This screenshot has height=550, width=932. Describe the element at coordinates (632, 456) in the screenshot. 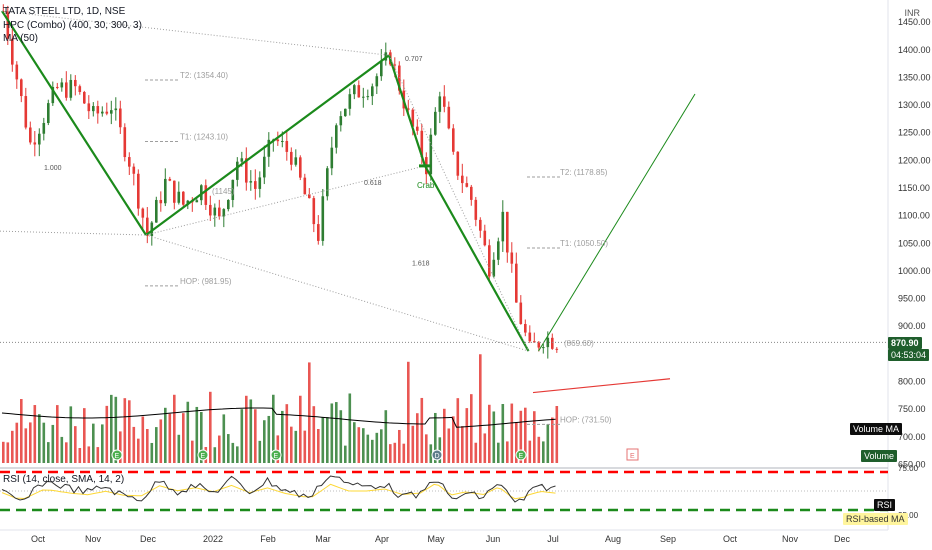

I see `future-event-label: E` at that location.